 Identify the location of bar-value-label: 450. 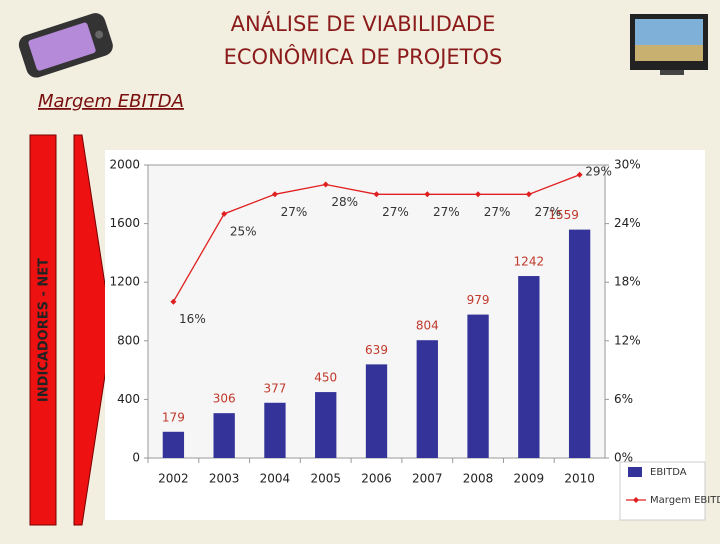
(325, 378).